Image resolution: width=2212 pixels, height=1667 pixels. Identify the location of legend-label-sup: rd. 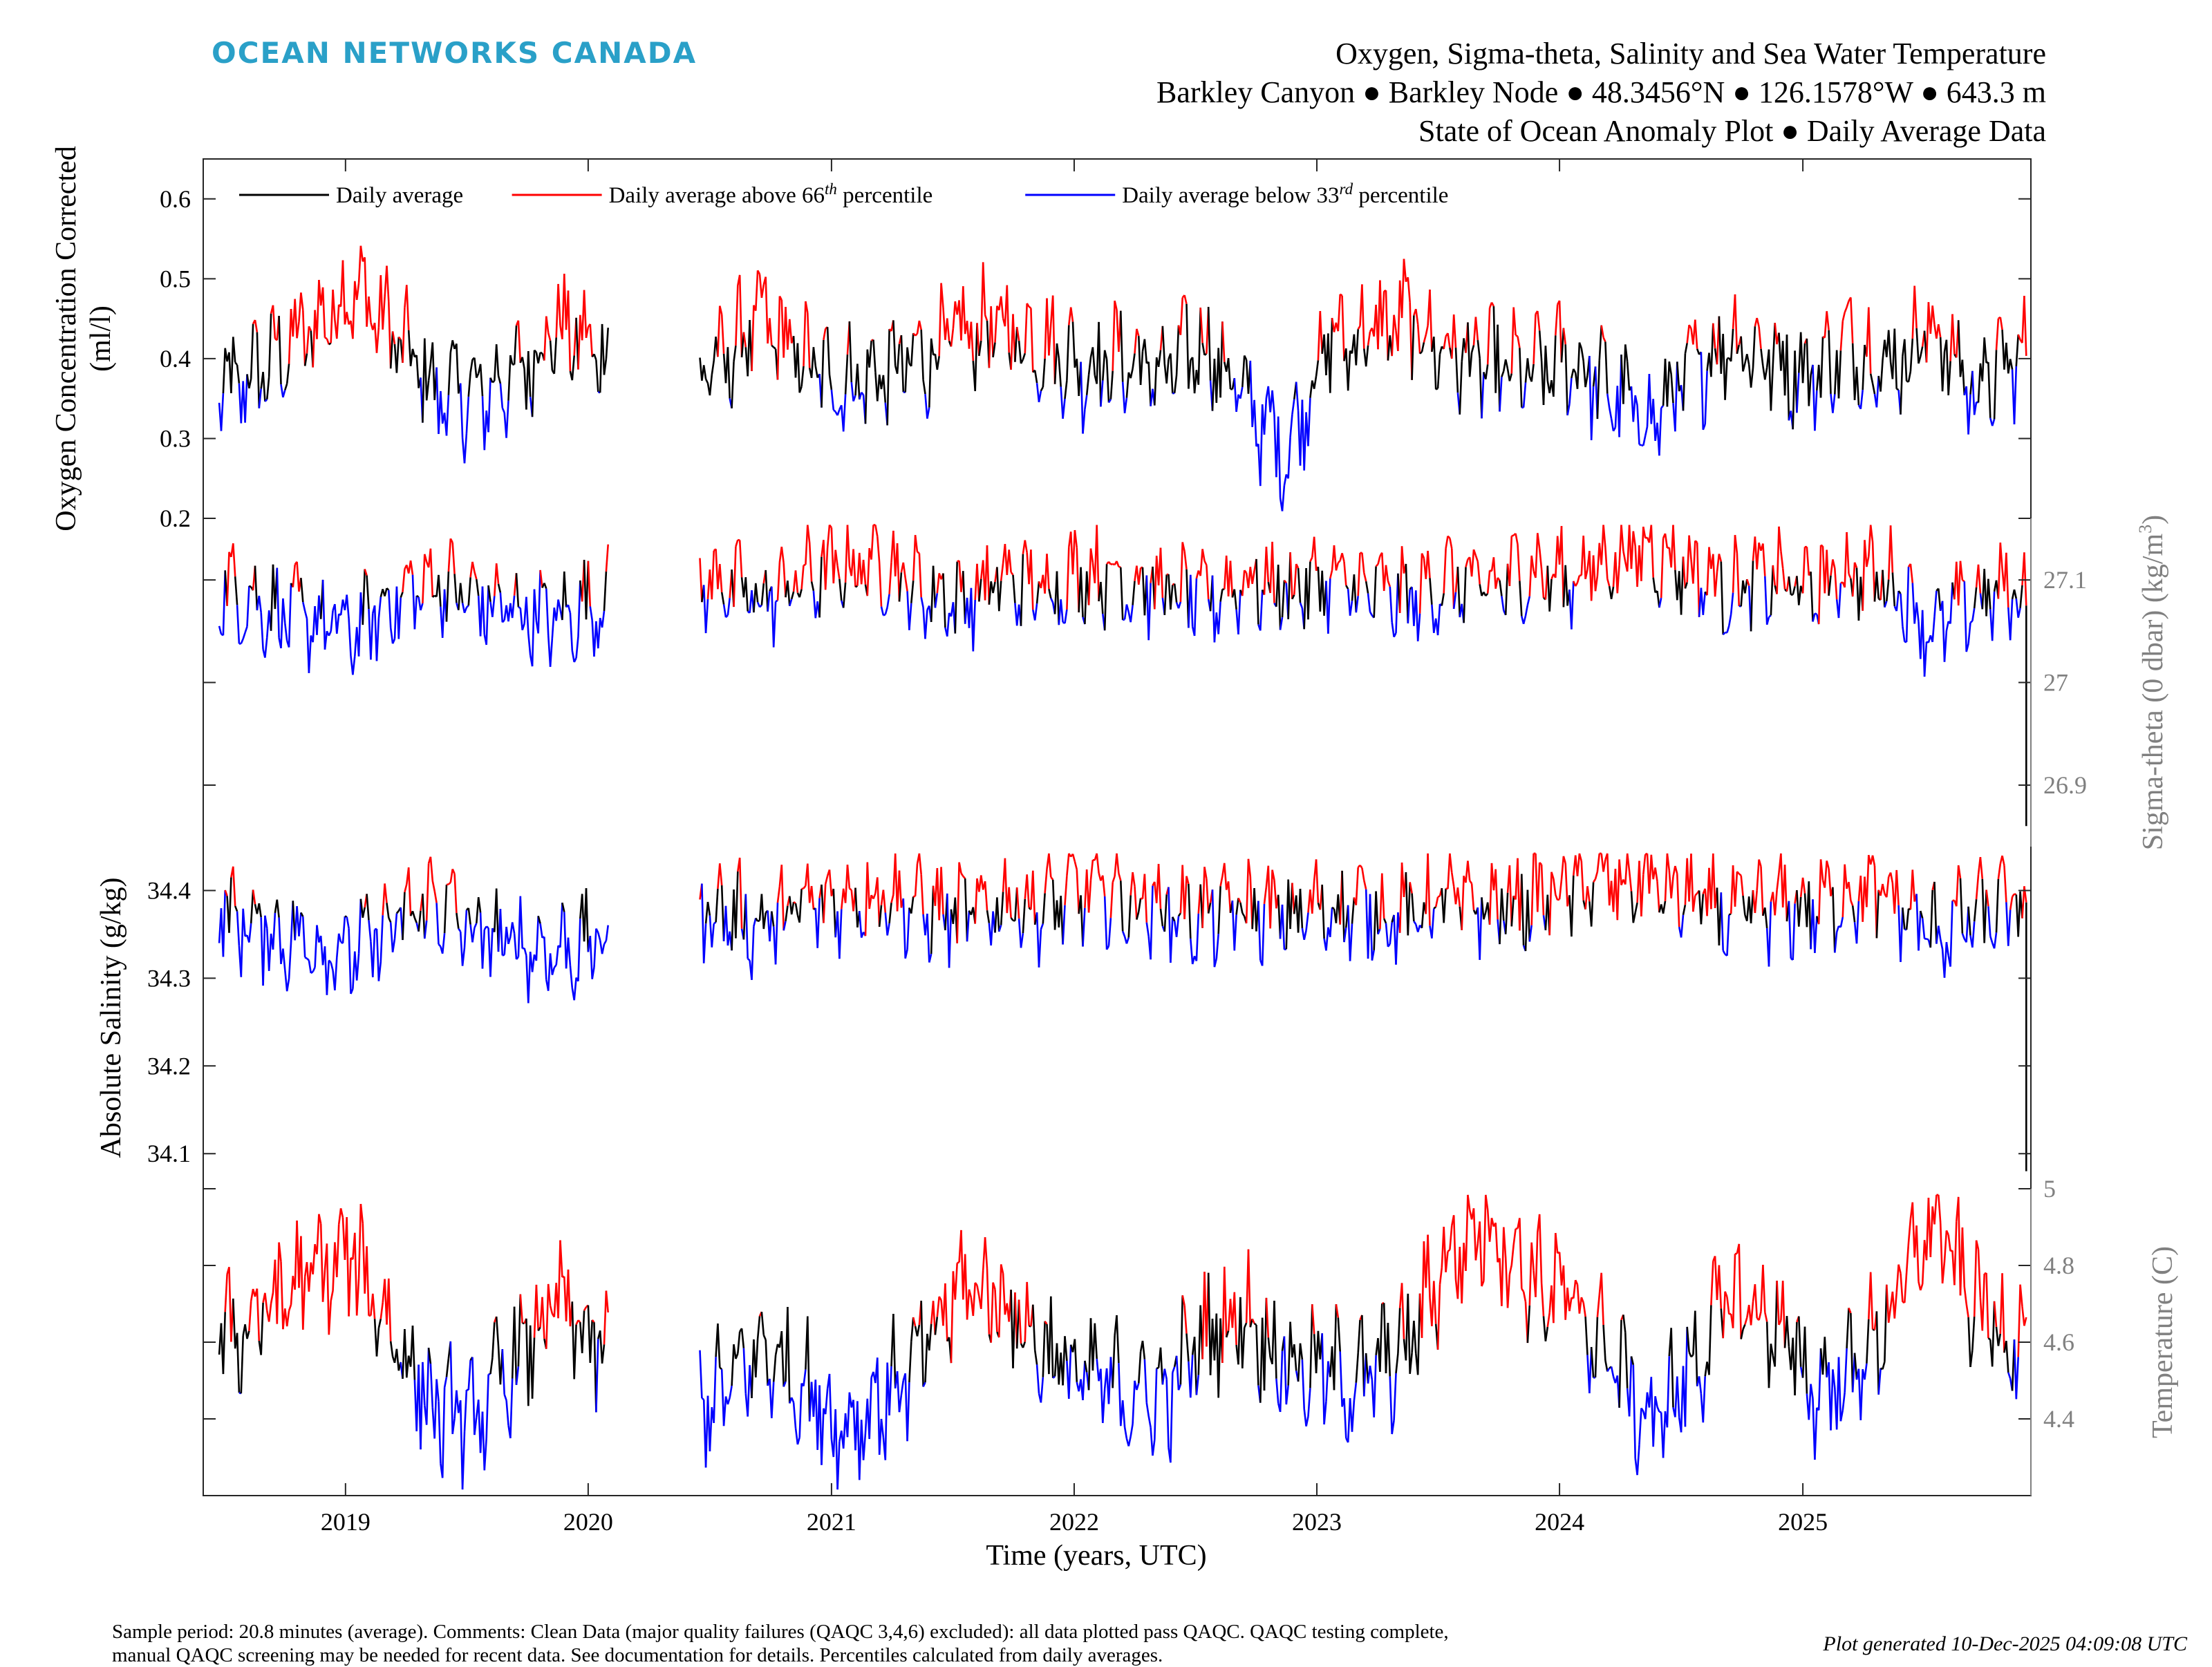
(1346, 189).